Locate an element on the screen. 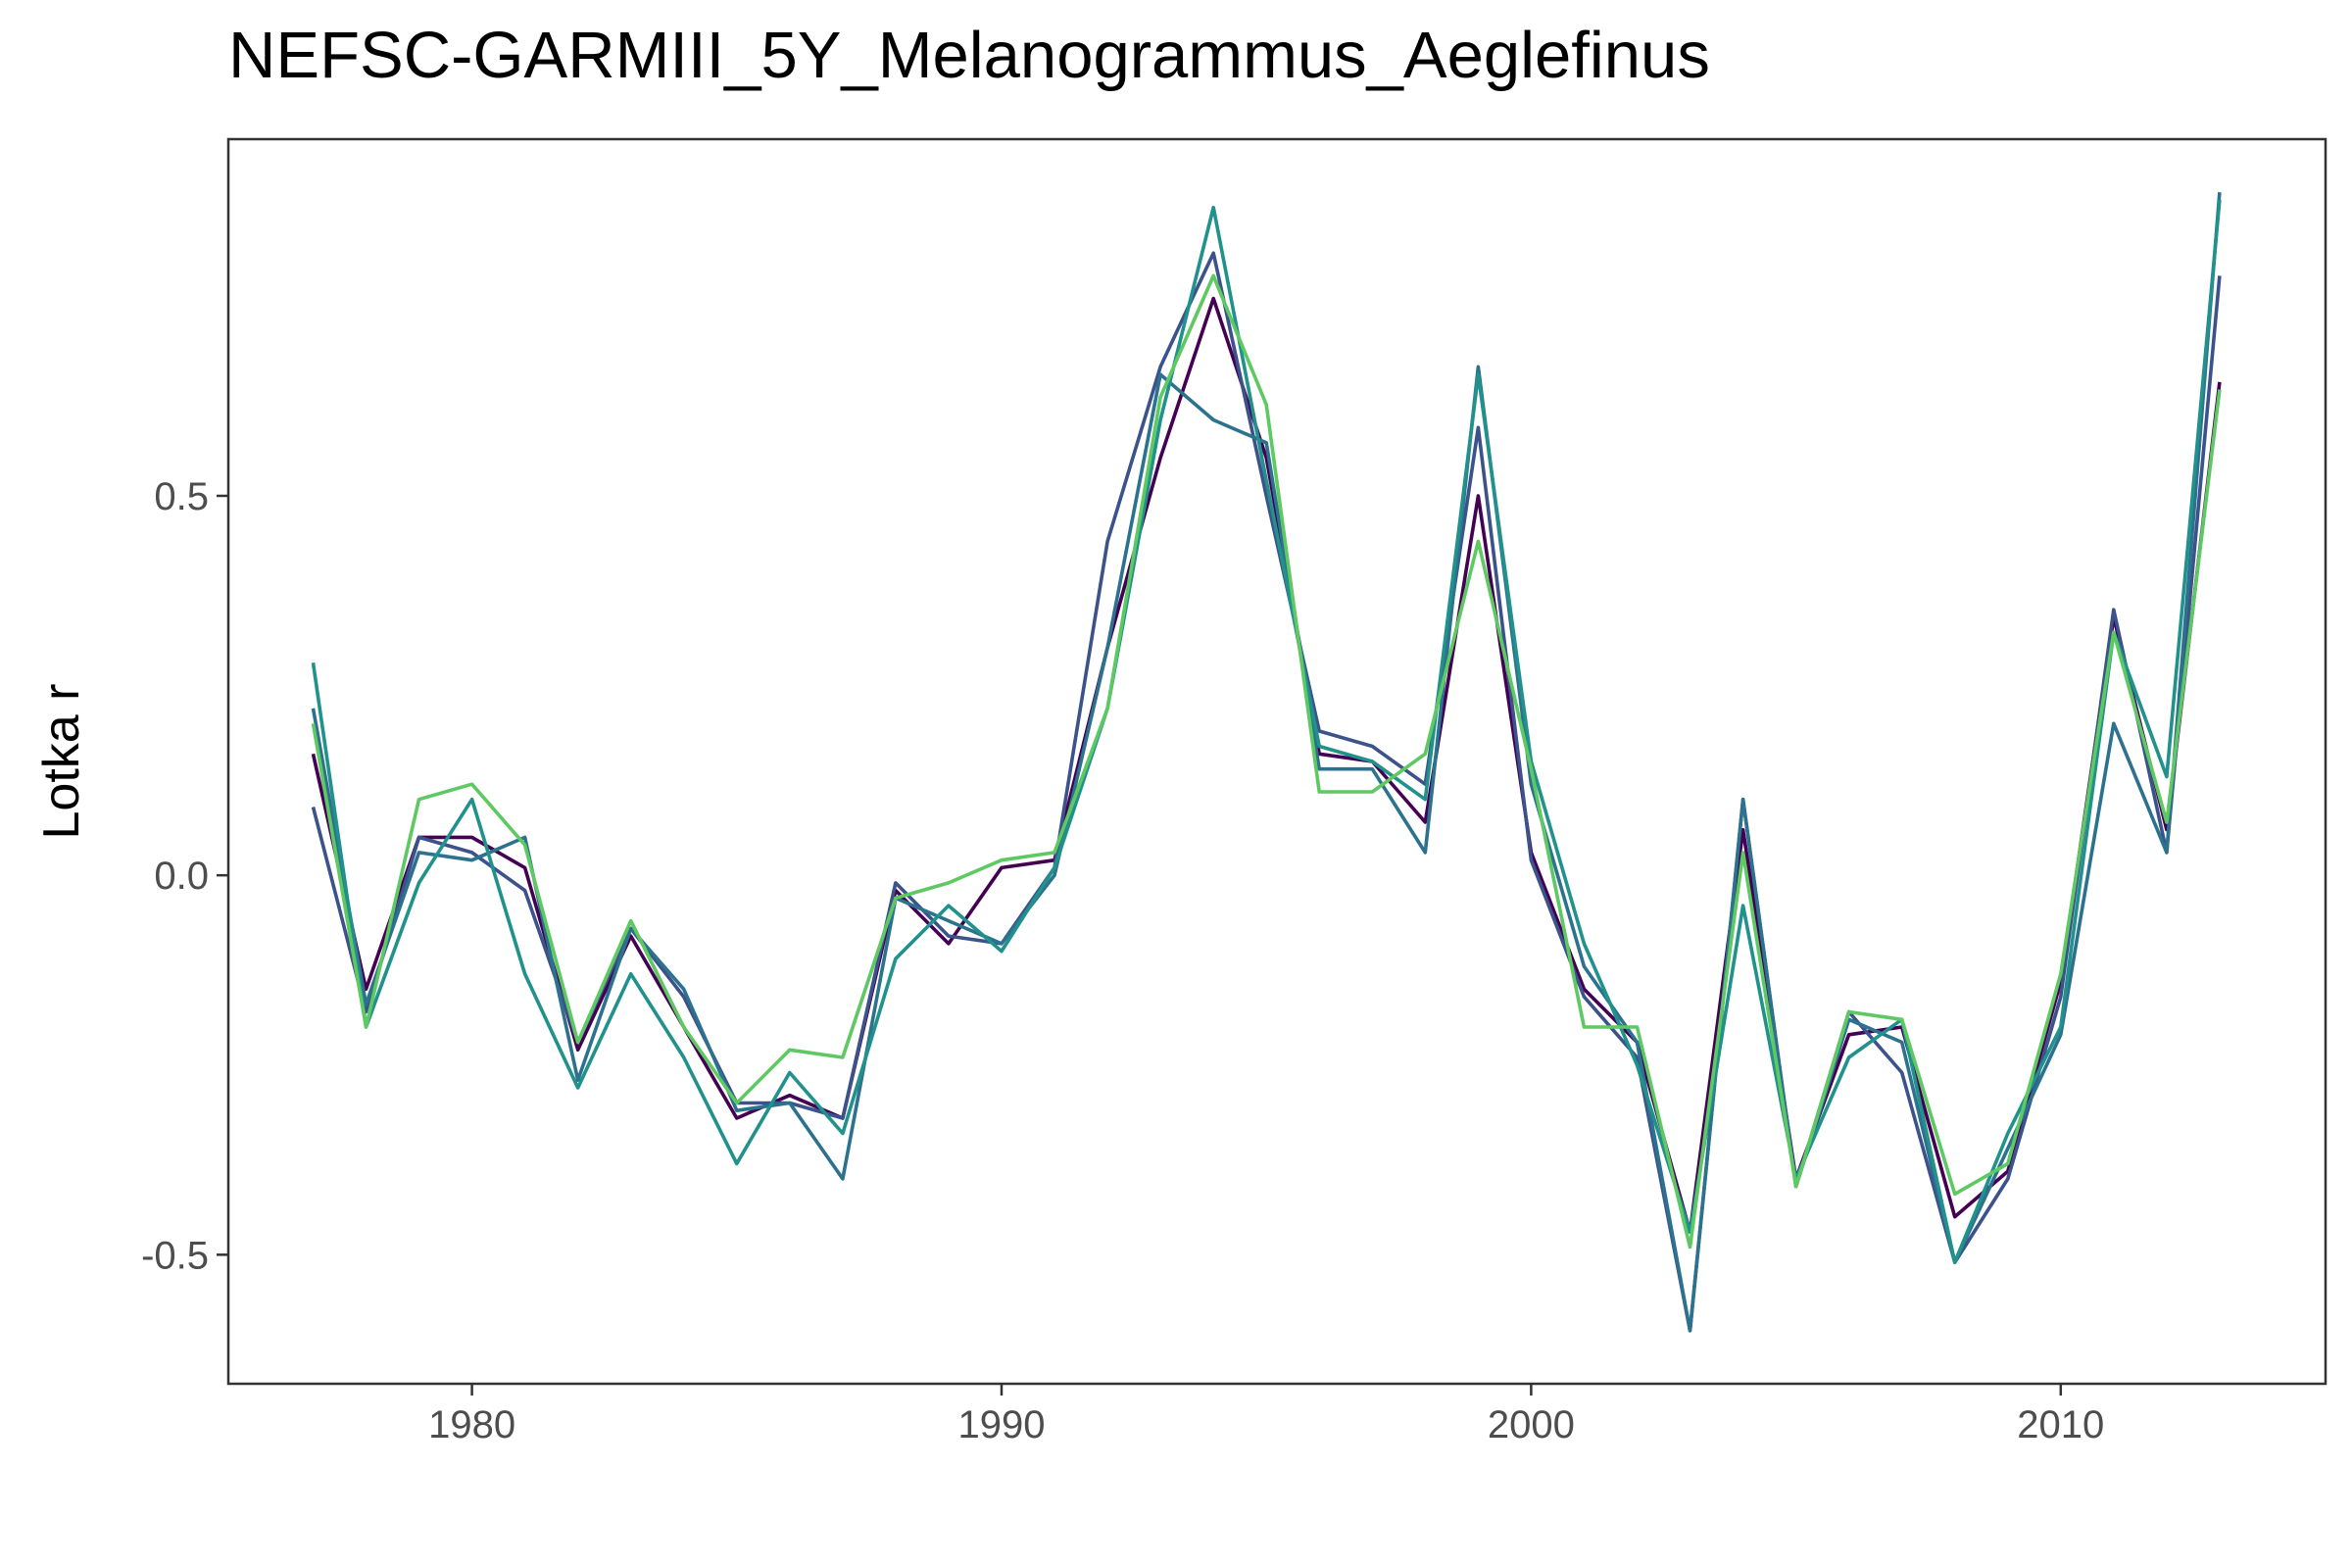 Image resolution: width=2352 pixels, height=1568 pixels. x-tick-label: 2000 is located at coordinates (1531, 1424).